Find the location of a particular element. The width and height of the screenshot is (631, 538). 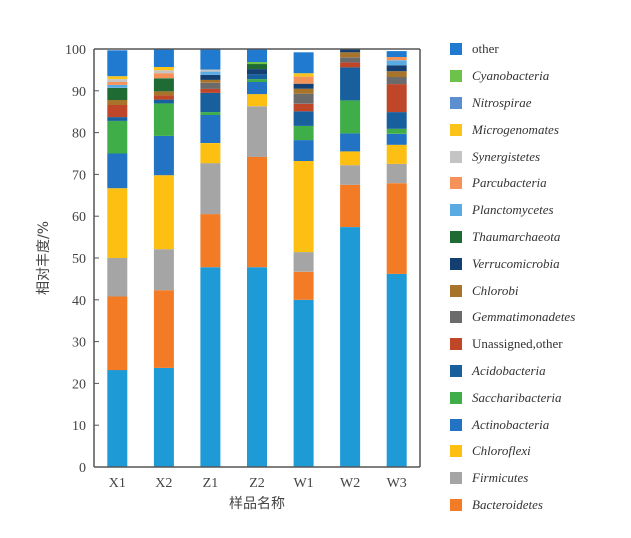

legend-label: Gemmatimonadetes is located at coordinates (524, 317).